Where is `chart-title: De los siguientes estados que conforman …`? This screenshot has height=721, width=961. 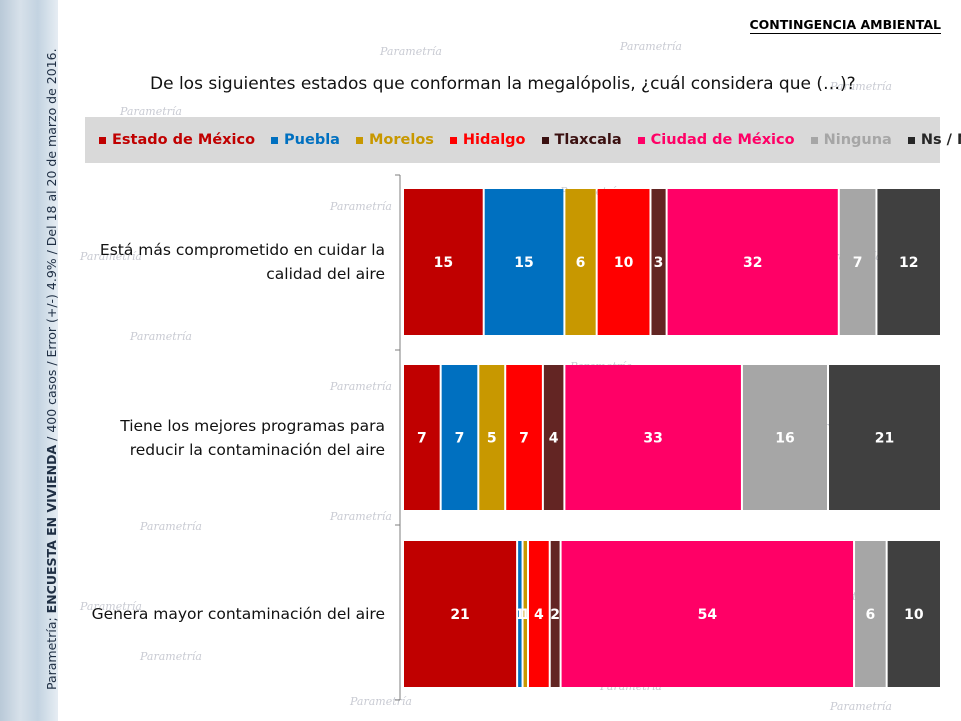
chart-title: De los siguientes estados que conforman … is located at coordinates (503, 84).